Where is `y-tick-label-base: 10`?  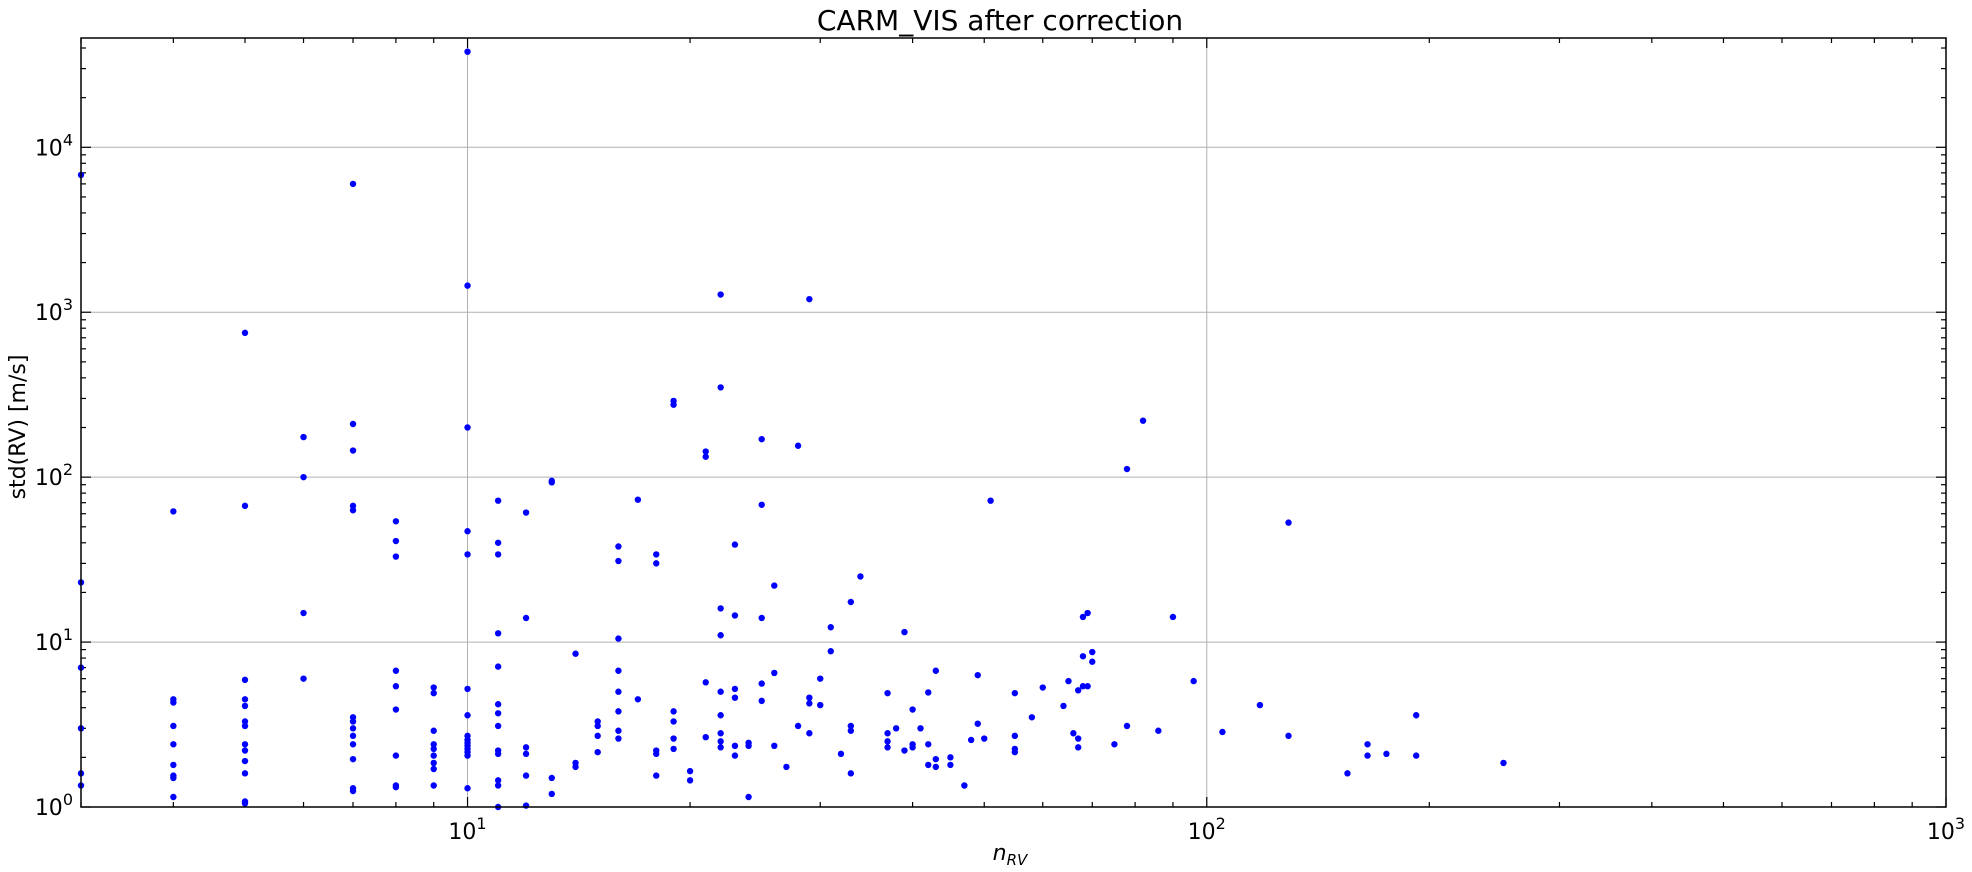 y-tick-label-base: 10 is located at coordinates (49, 643).